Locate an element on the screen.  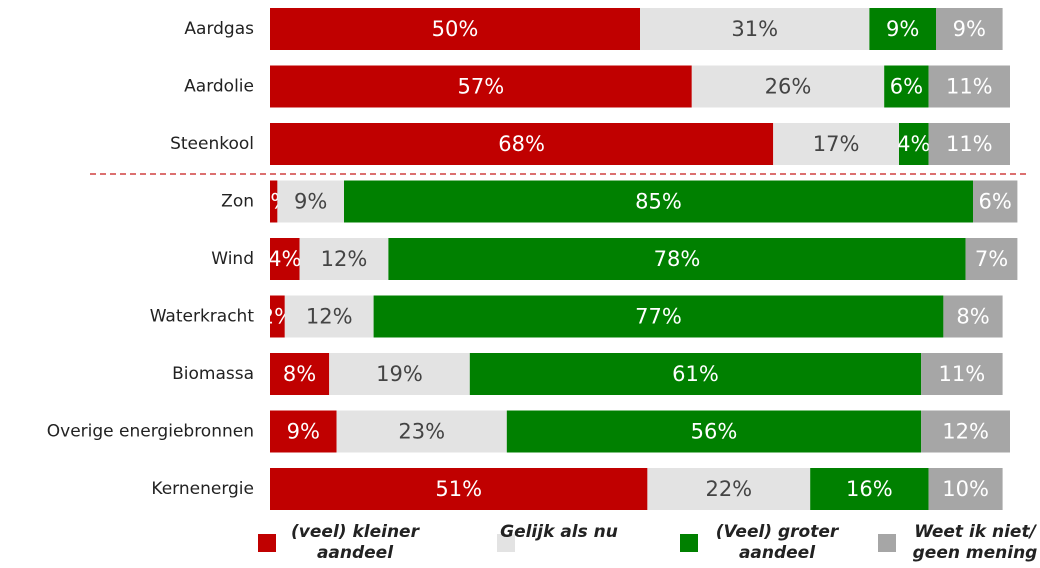
category-label: Biomassa is located at coordinates (213, 374).